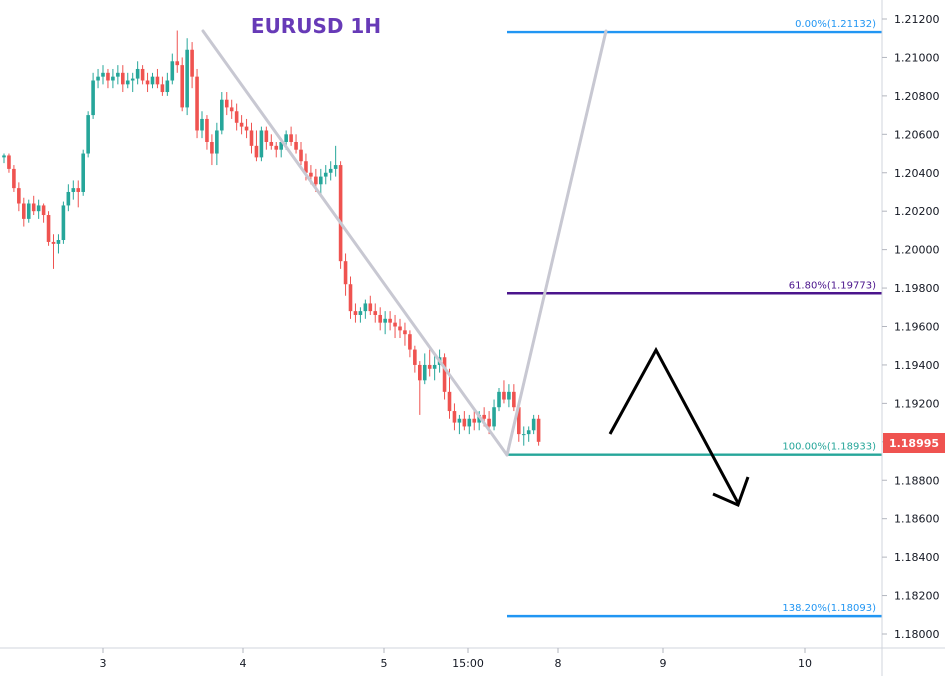  What do you see at coordinates (384, 663) in the screenshot?
I see `x-tick-label: 5` at bounding box center [384, 663].